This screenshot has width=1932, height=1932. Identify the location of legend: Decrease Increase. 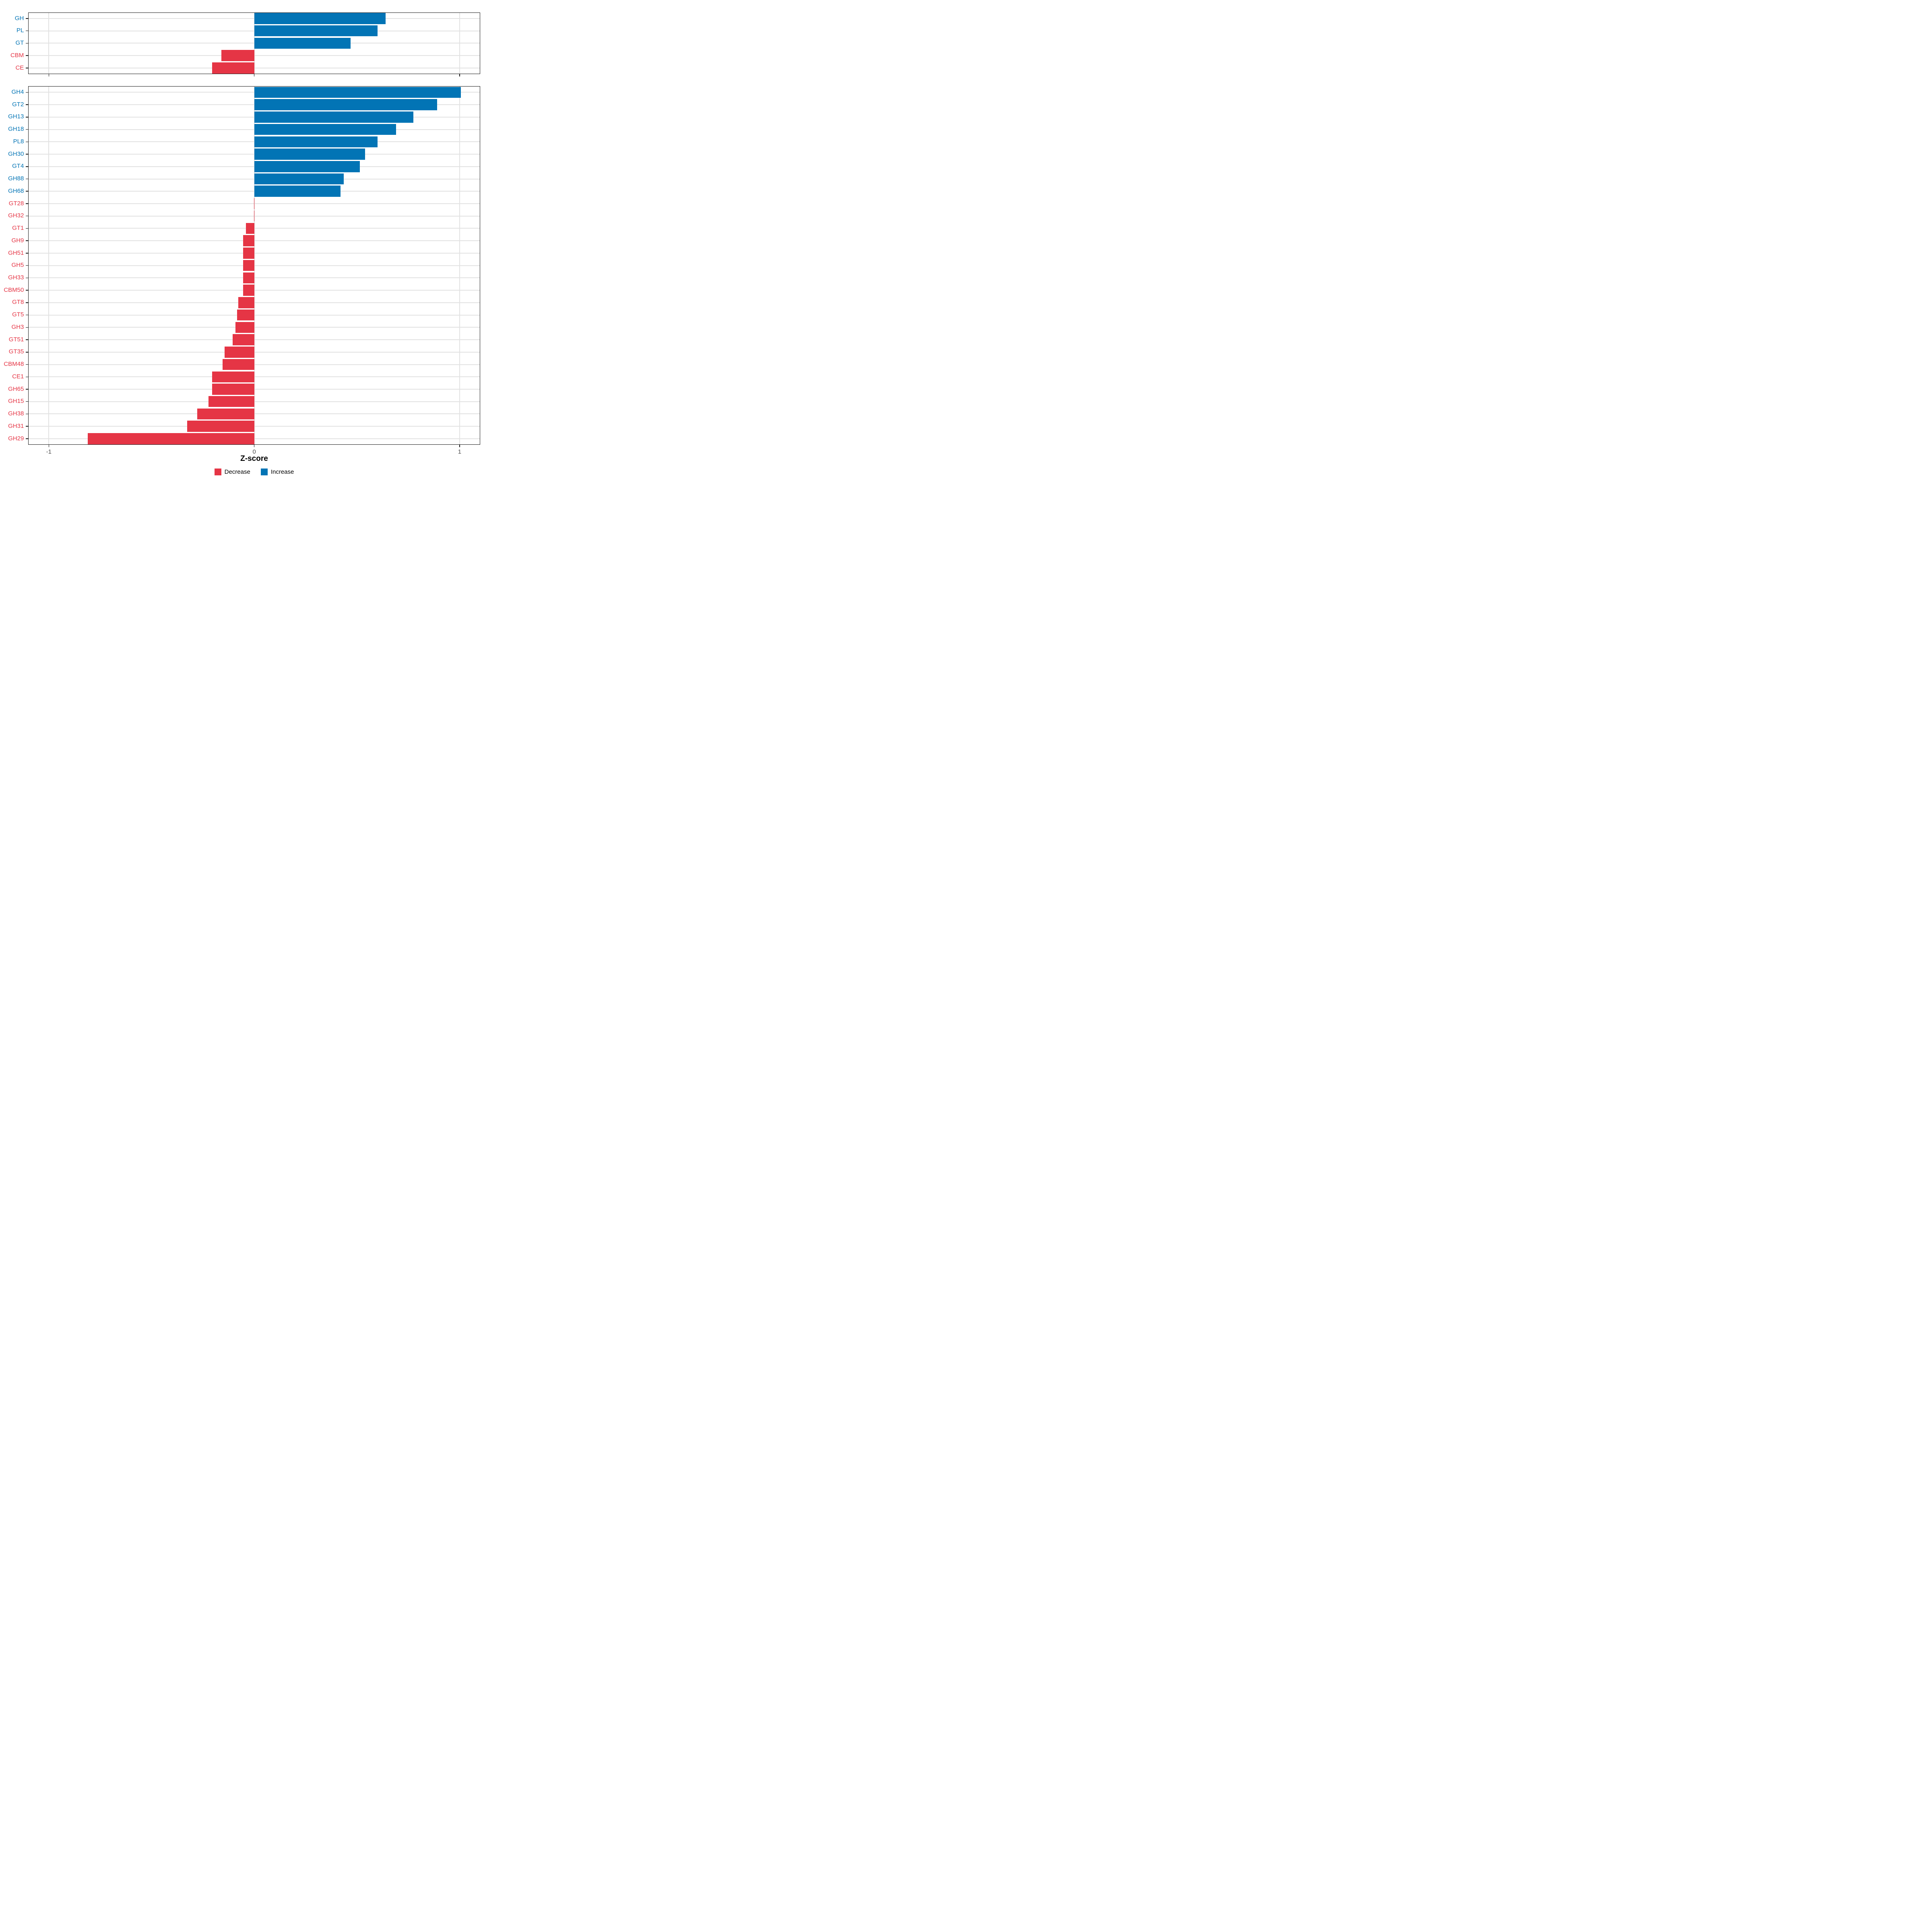
(254, 472).